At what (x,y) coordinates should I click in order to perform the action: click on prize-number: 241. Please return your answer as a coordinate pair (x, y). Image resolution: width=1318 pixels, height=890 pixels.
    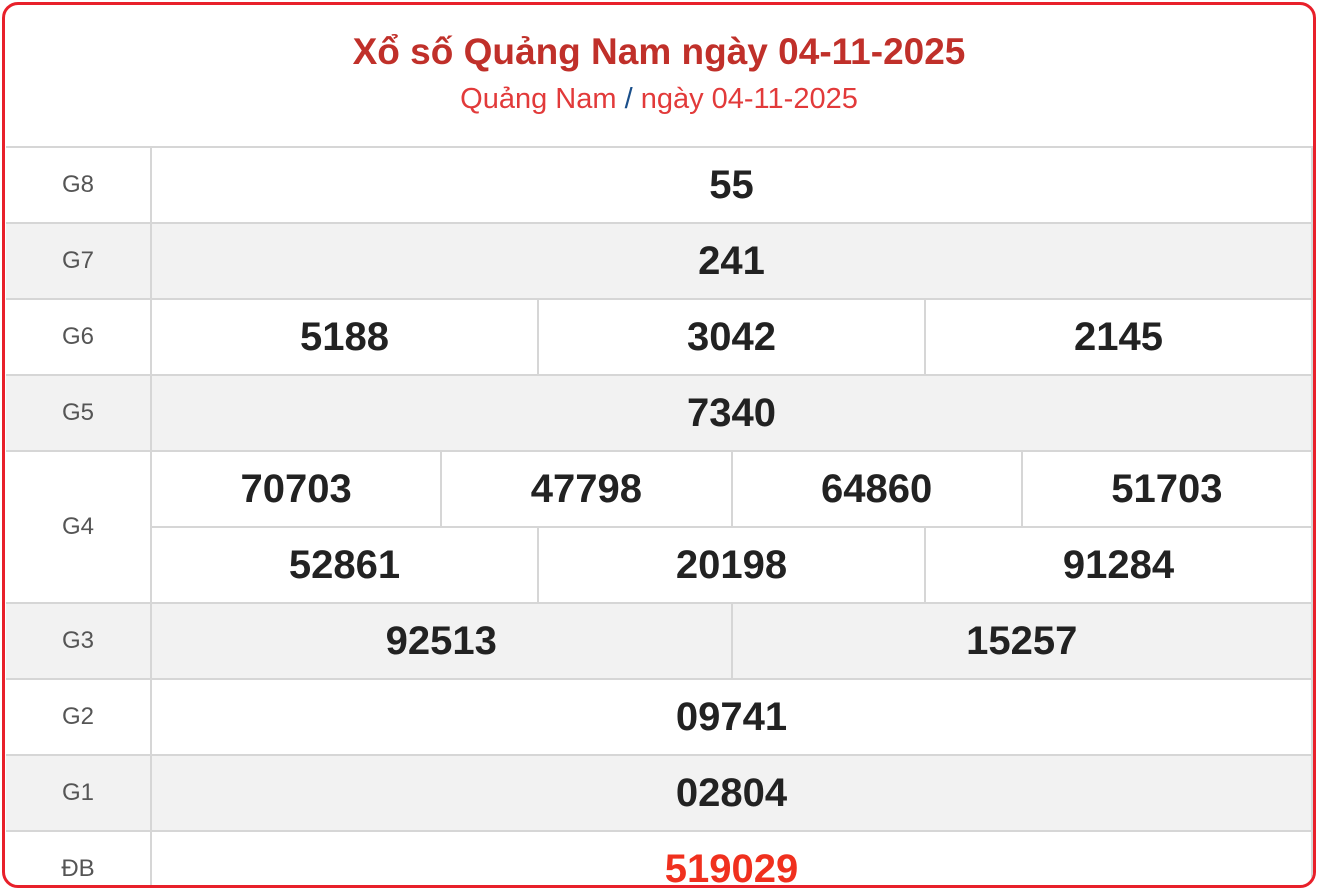
    Looking at the image, I should click on (731, 260).